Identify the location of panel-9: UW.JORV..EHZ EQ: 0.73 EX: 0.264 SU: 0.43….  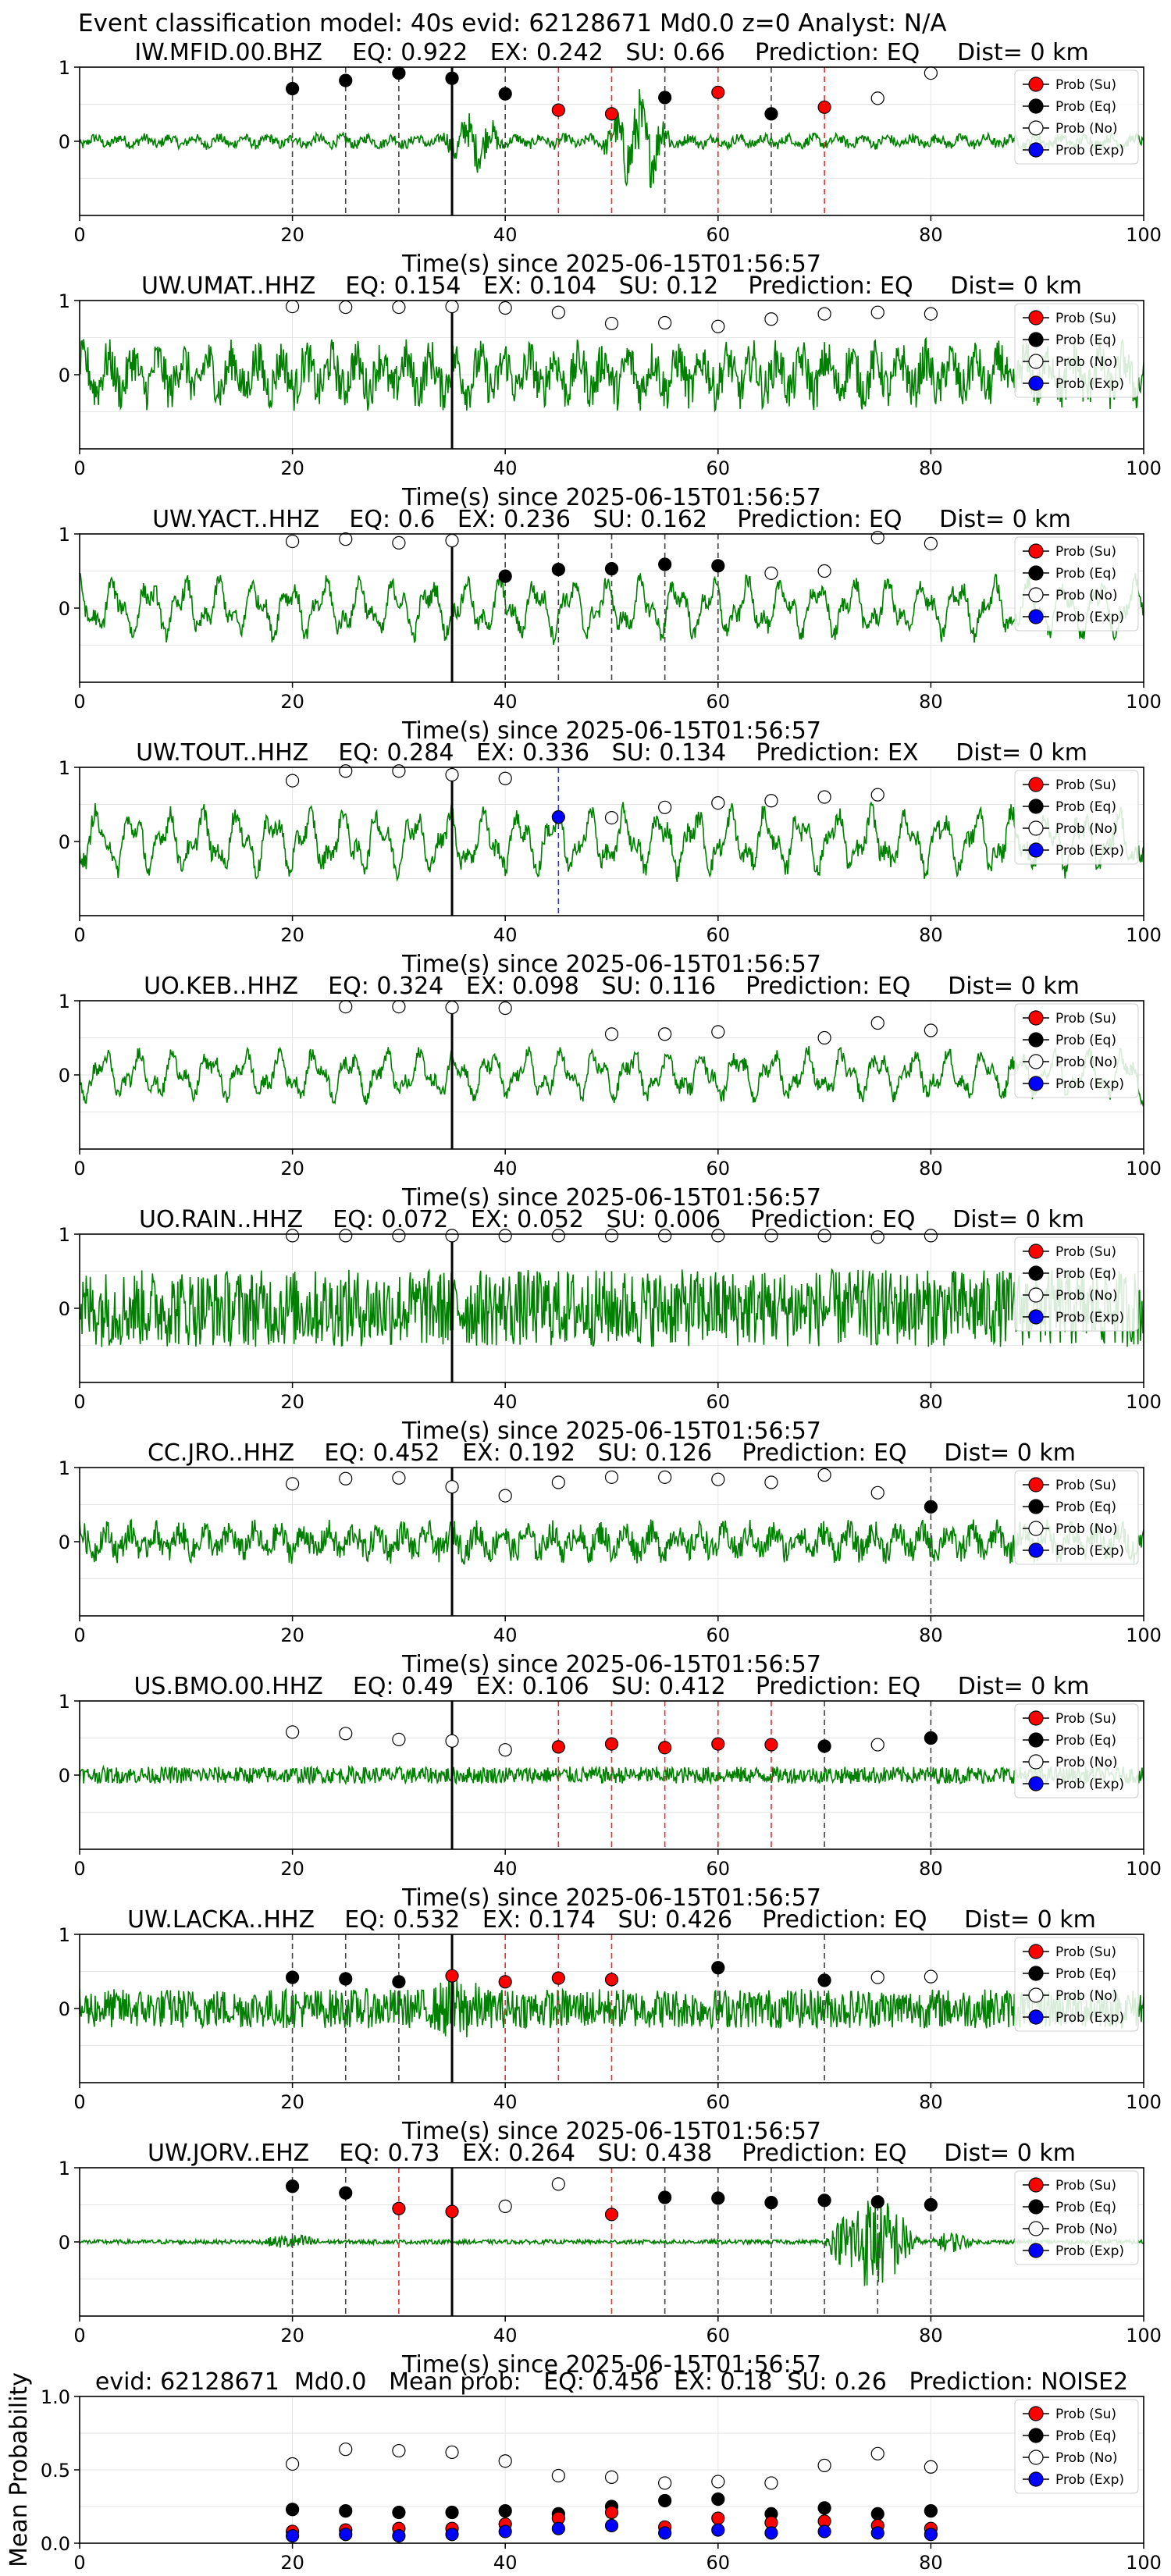
(610, 2259).